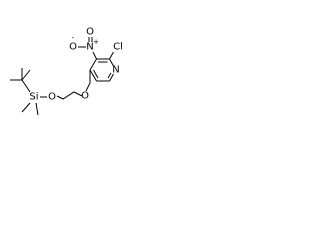 This screenshot has width=320, height=240. Describe the element at coordinates (73, 38) in the screenshot. I see `charge-label: -` at that location.